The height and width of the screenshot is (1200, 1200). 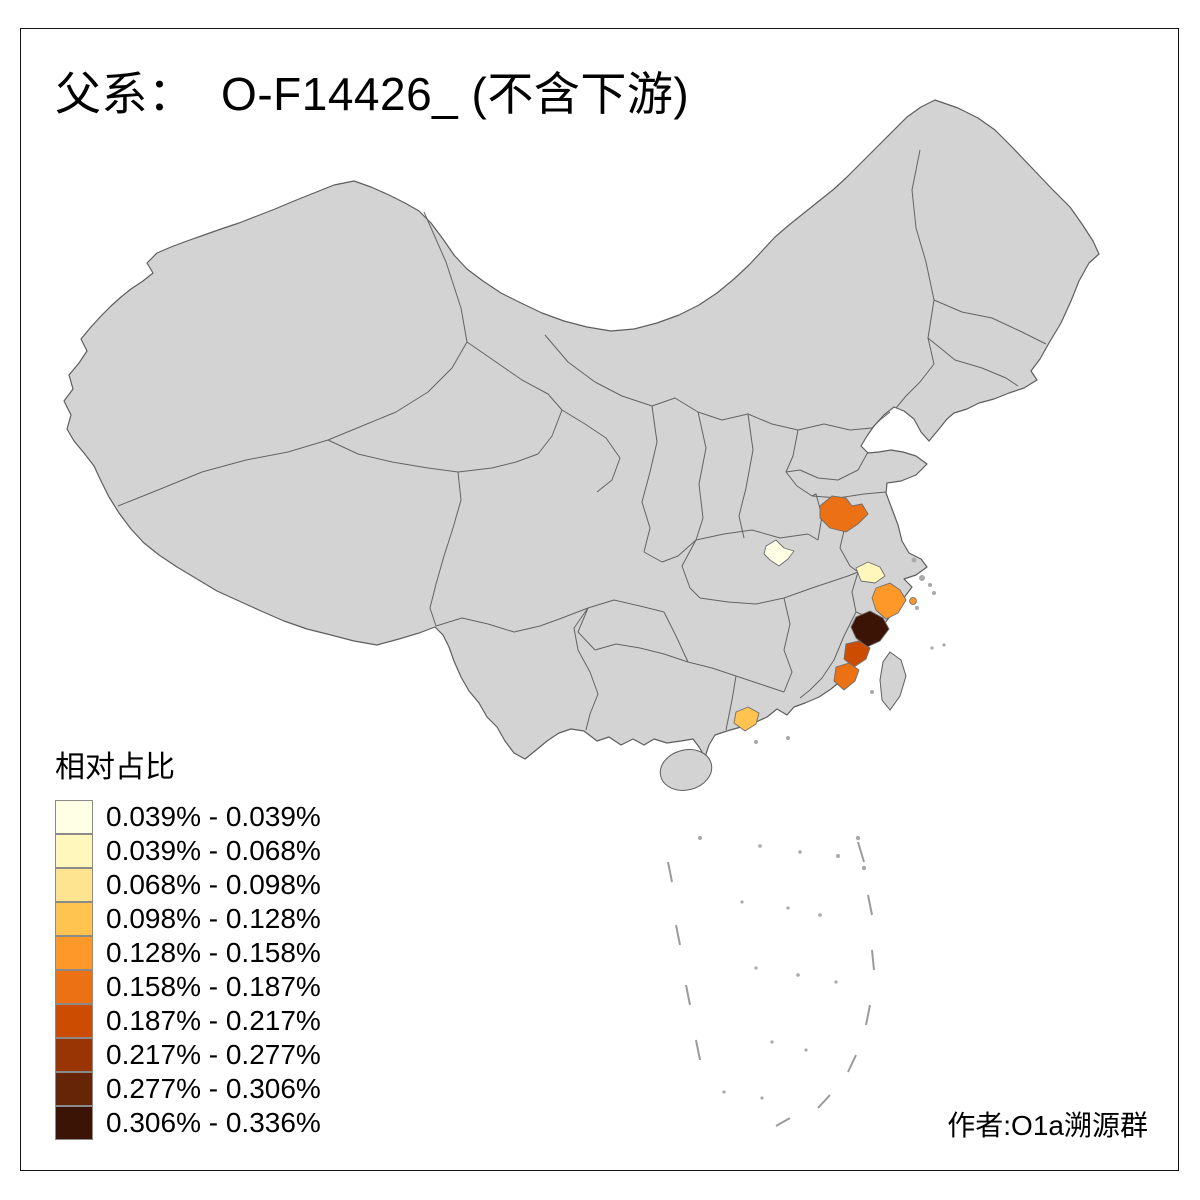 I want to click on choropleth-regions, so click(x=825, y=613).